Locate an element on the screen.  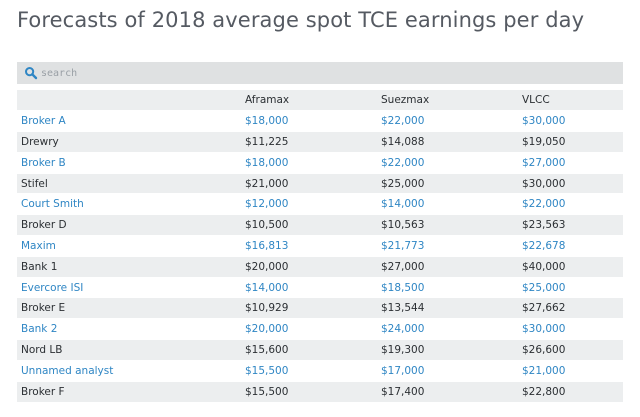
cell-aframax: $12,000 is located at coordinates (267, 204).